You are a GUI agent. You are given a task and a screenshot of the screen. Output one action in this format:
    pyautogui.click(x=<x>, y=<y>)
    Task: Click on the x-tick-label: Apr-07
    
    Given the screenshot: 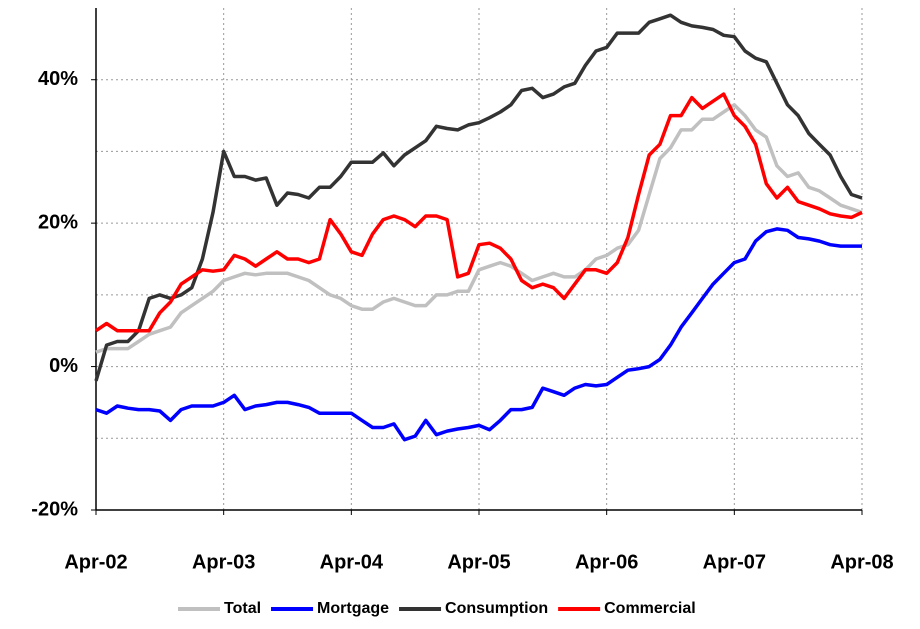 What is the action you would take?
    pyautogui.click(x=734, y=562)
    